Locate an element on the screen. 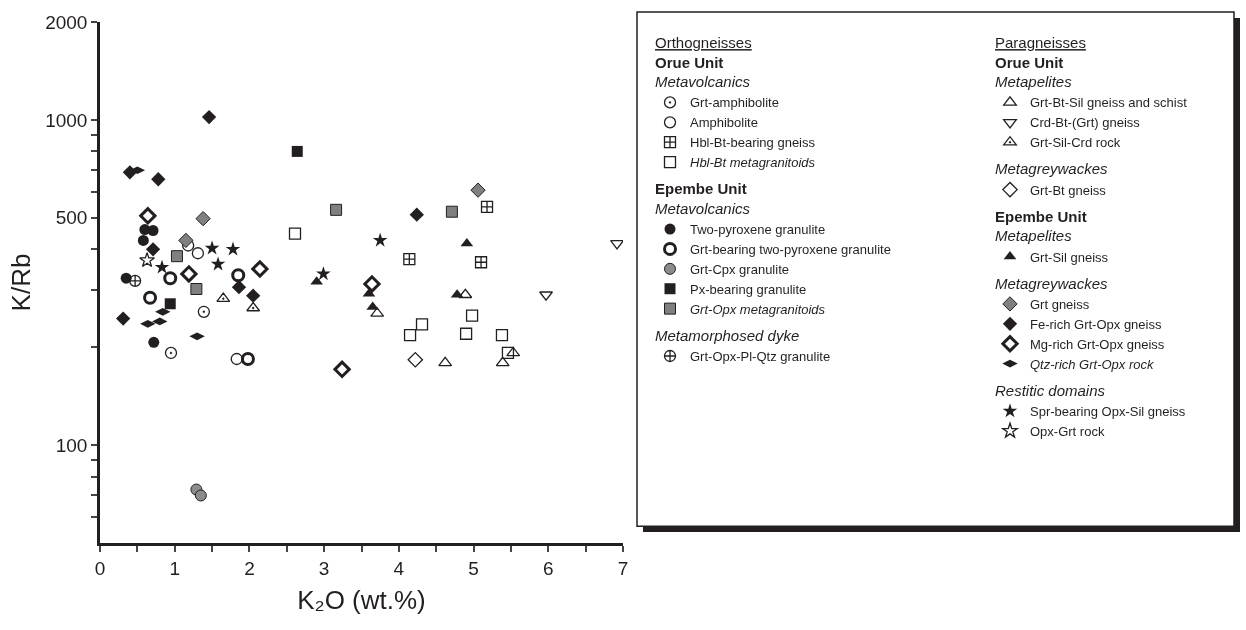 The width and height of the screenshot is (1246, 630). legend-label: Mg-rich Grt-Opx gneiss is located at coordinates (1097, 344).